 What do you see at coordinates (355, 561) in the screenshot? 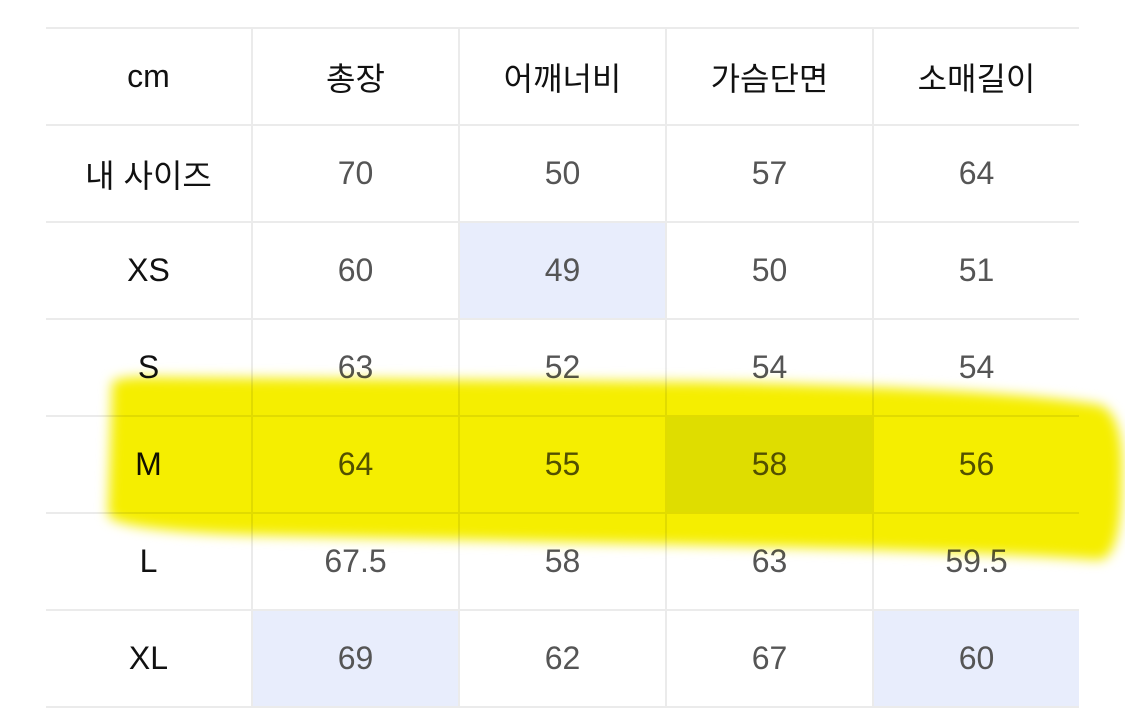
I see `measurement-cell: 67.5` at bounding box center [355, 561].